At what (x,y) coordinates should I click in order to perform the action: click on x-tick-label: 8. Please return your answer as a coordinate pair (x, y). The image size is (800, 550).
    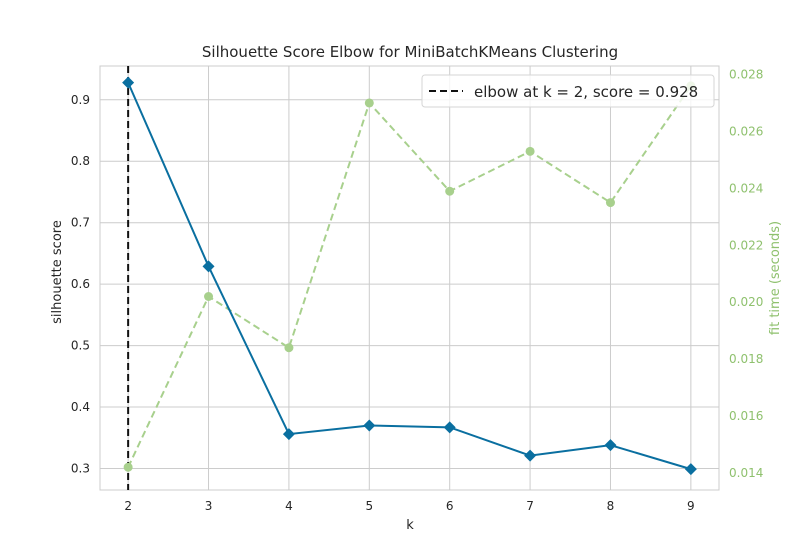
    Looking at the image, I should click on (611, 506).